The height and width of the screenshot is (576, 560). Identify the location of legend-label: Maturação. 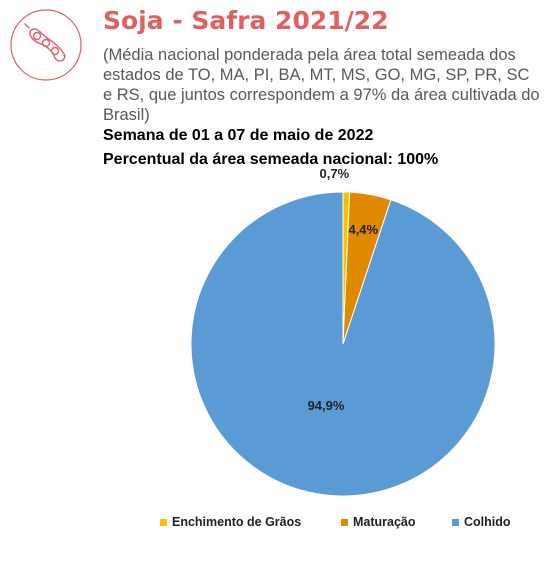
(384, 522).